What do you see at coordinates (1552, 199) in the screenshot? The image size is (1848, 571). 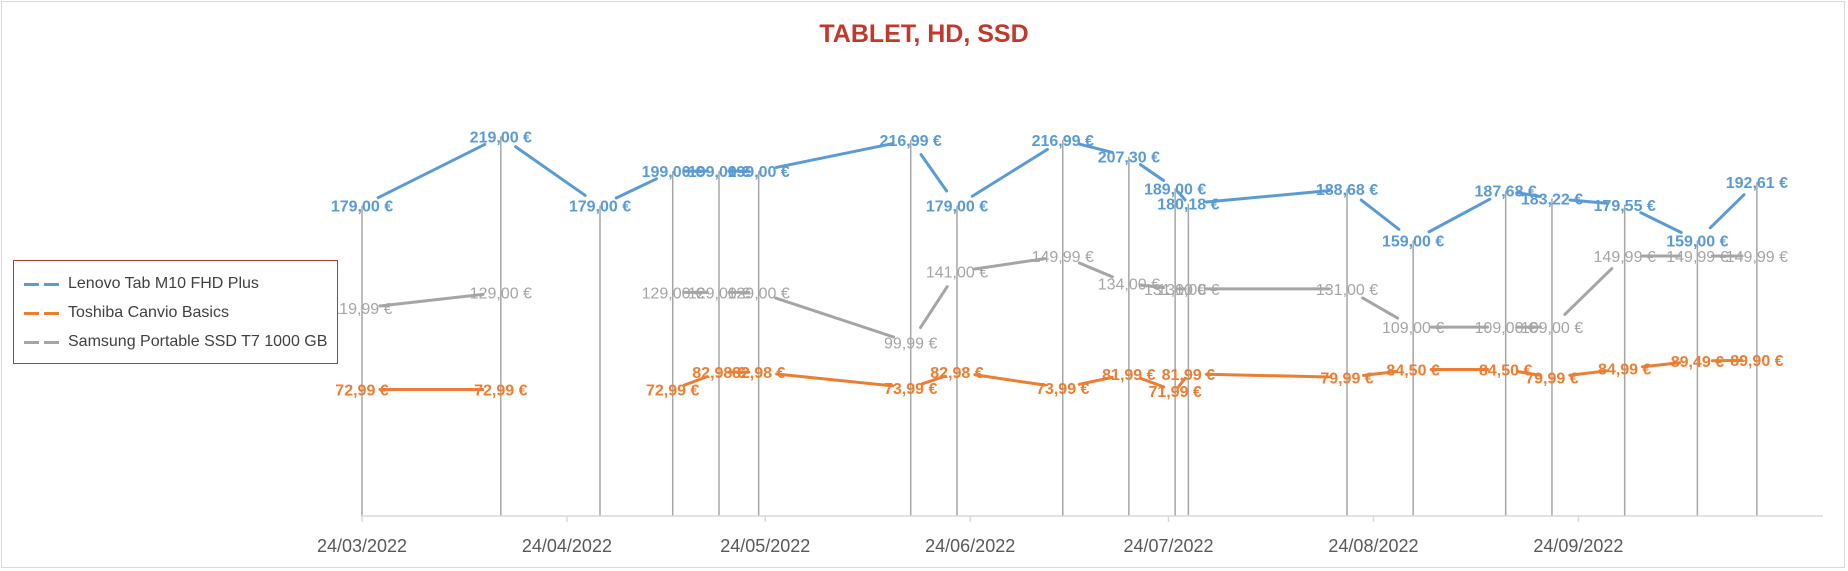 I see `data-label: 183,22 €` at bounding box center [1552, 199].